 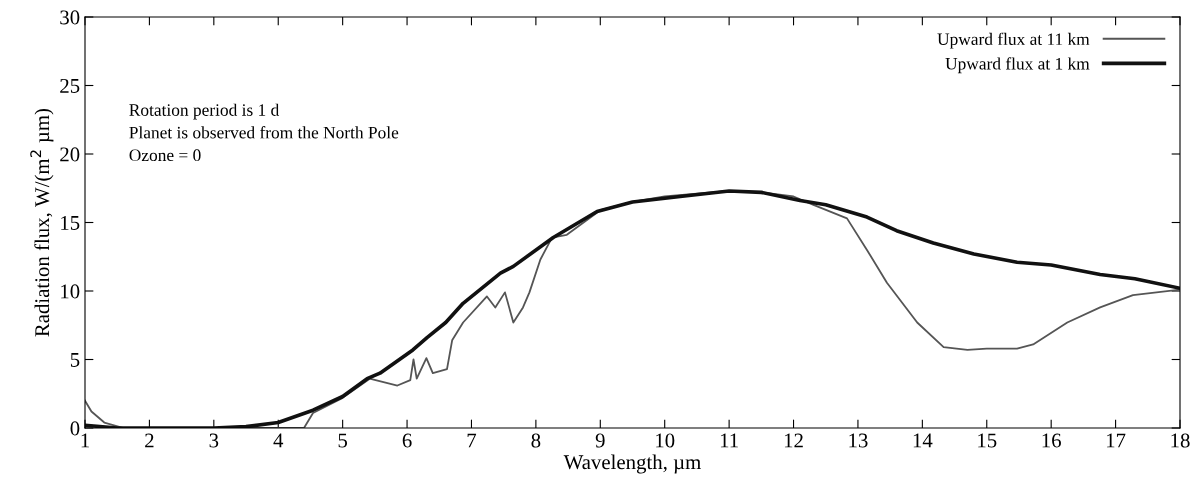 I want to click on x-axis-title: Wavelength, µm, so click(x=632, y=464).